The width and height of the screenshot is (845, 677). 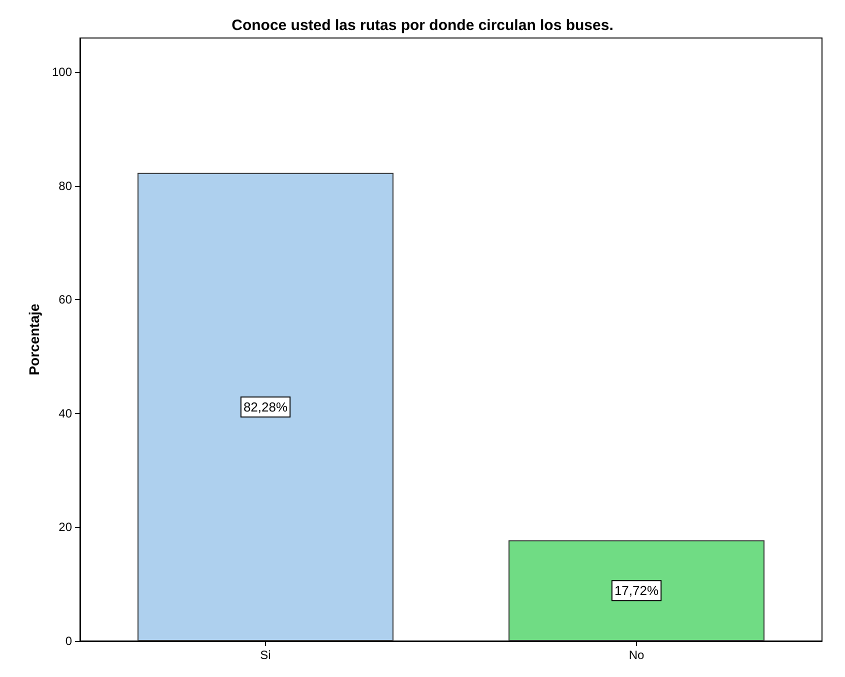 I want to click on y-axis-title: Porcentaje, so click(x=34, y=339).